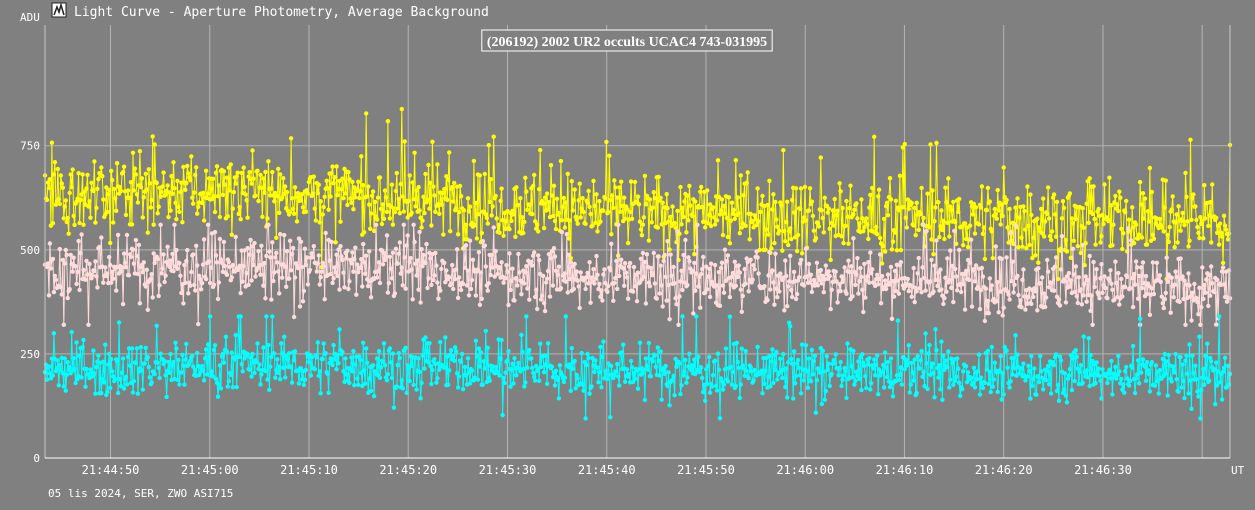 The width and height of the screenshot is (1255, 510). What do you see at coordinates (905, 470) in the screenshot?
I see `x-tick-label: 21:46:10` at bounding box center [905, 470].